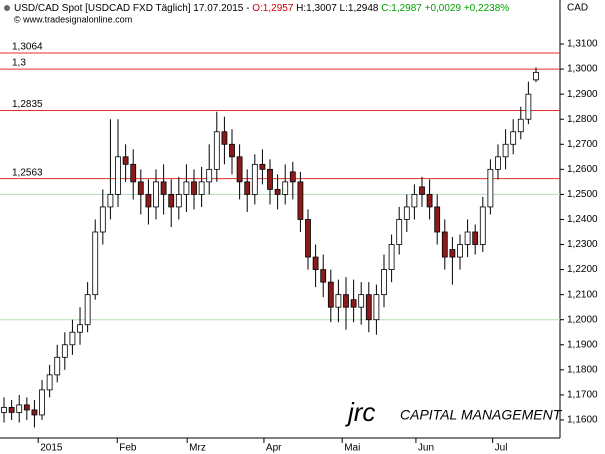 This screenshot has width=605, height=454. What do you see at coordinates (501, 448) in the screenshot?
I see `x-tick-label: Jul` at bounding box center [501, 448].